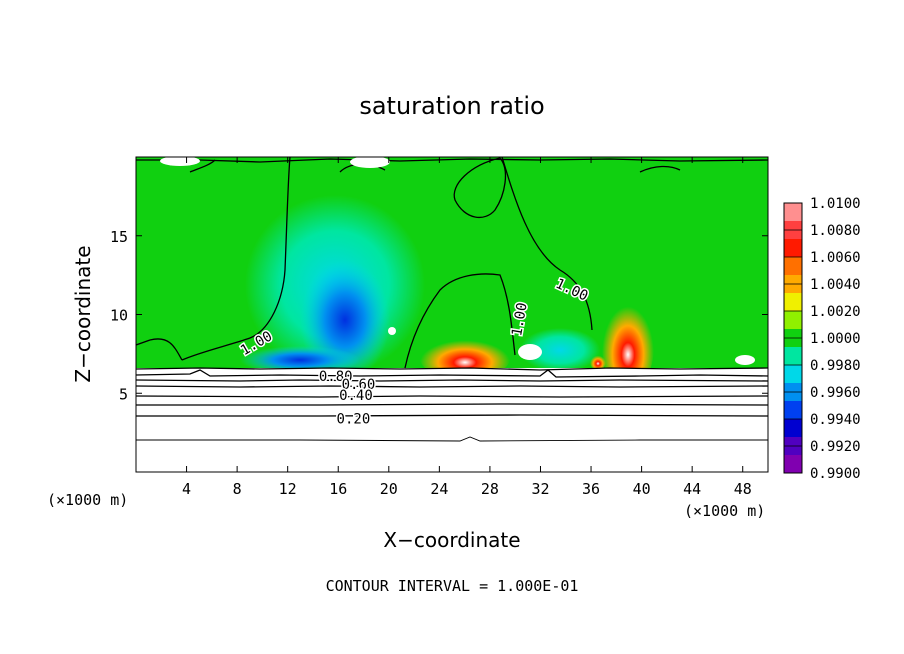 This screenshot has width=904, height=654. What do you see at coordinates (460, 321) in the screenshot?
I see `contour-1.00-mid` at bounding box center [460, 321].